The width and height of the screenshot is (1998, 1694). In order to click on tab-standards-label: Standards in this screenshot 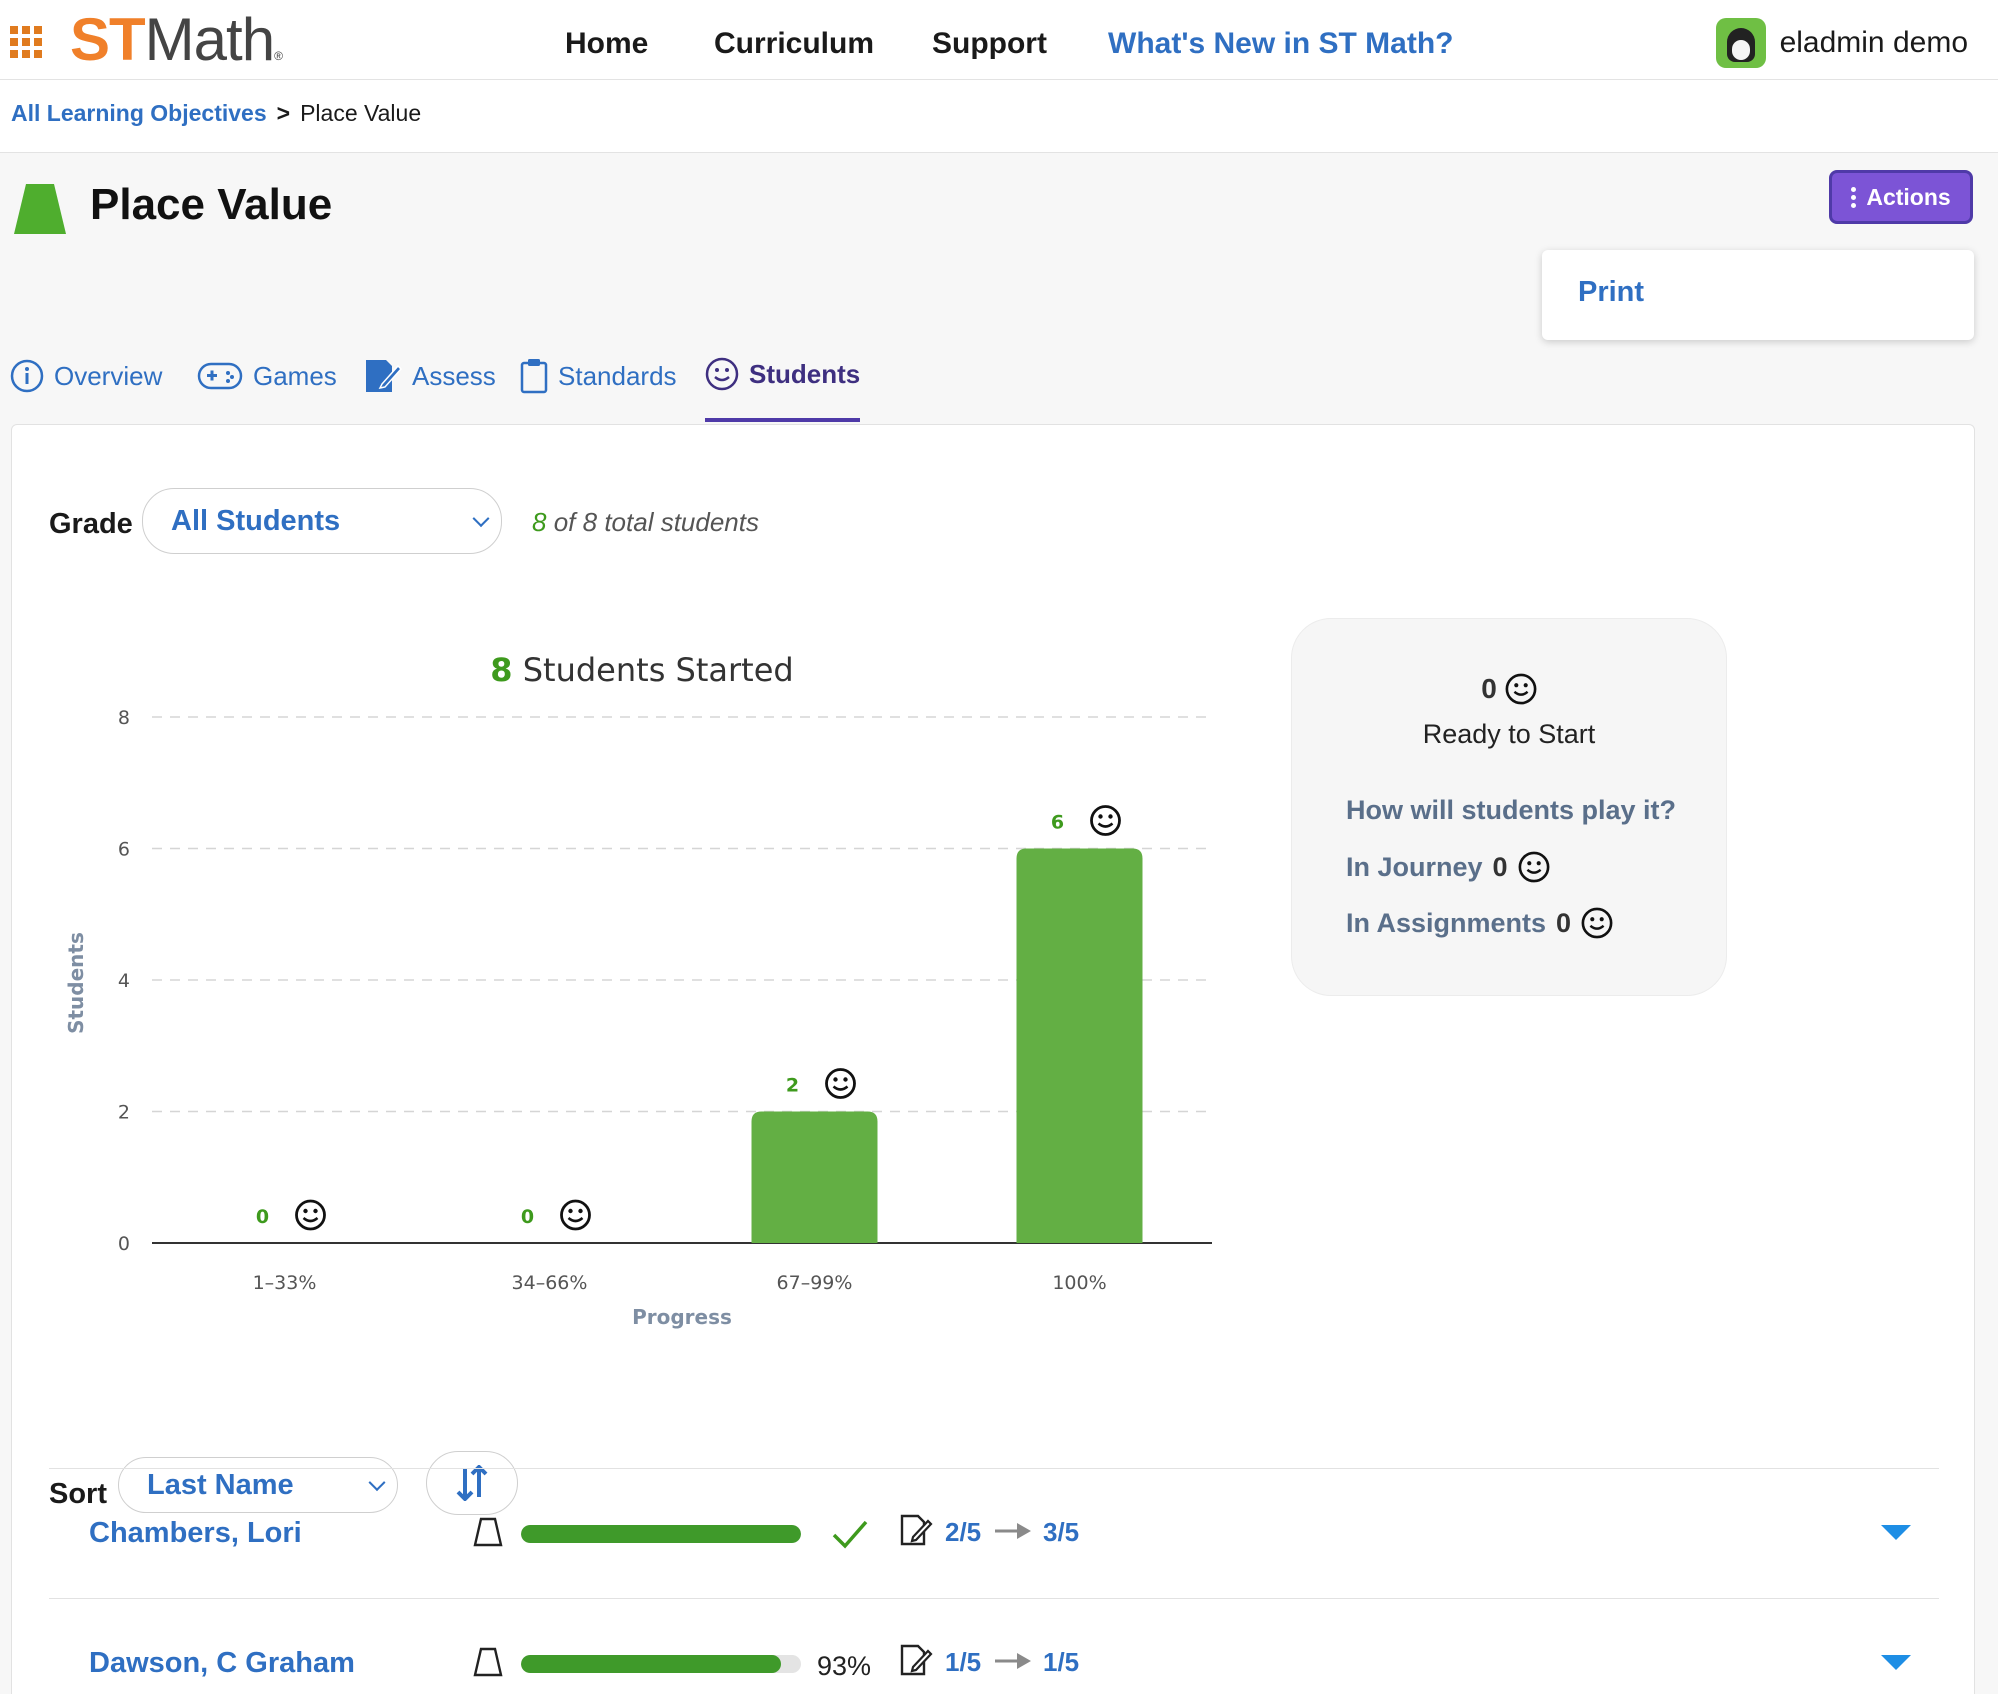, I will do `click(617, 375)`.